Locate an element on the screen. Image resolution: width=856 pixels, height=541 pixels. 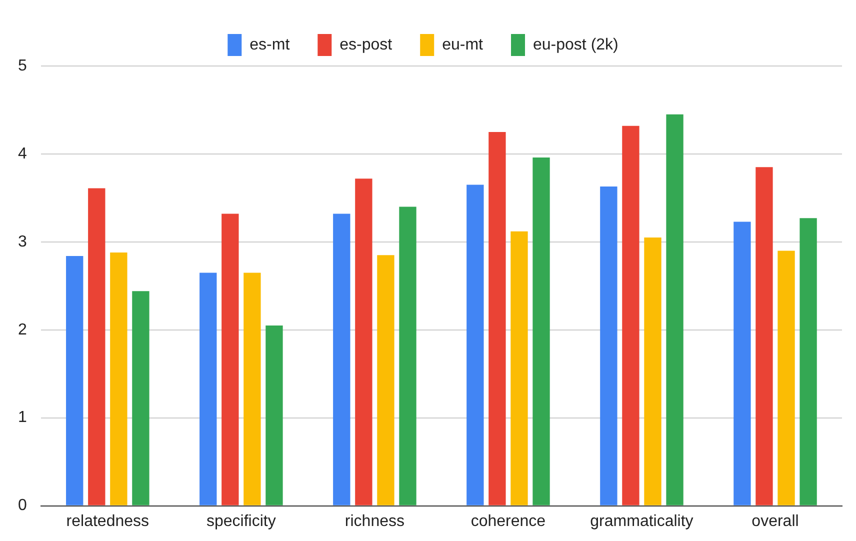
y-tick-label: 1 is located at coordinates (22, 417).